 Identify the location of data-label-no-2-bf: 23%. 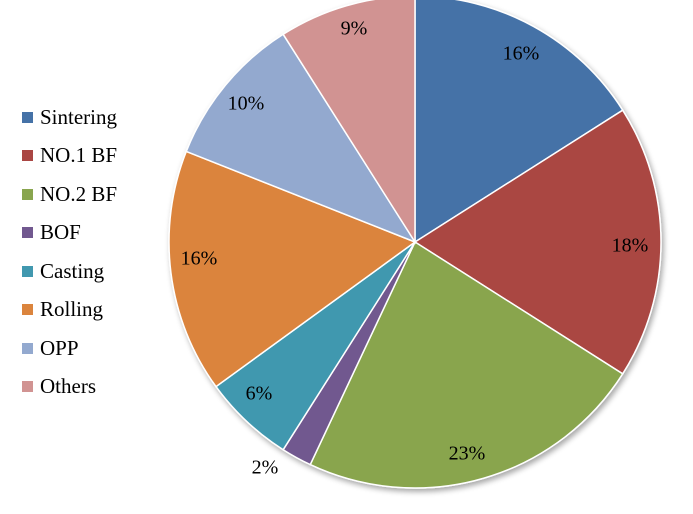
(467, 454).